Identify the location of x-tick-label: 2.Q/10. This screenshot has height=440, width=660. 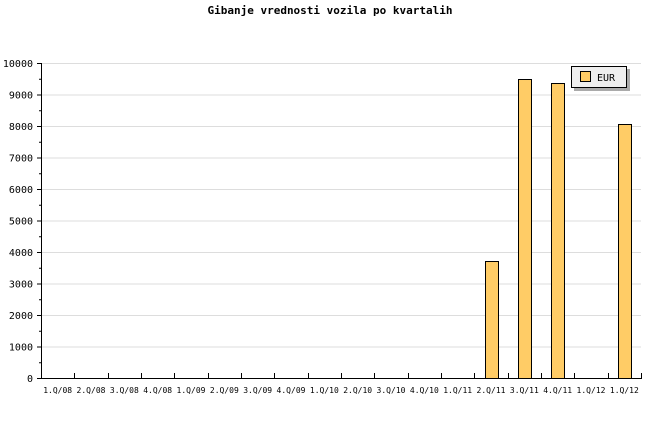
(357, 390).